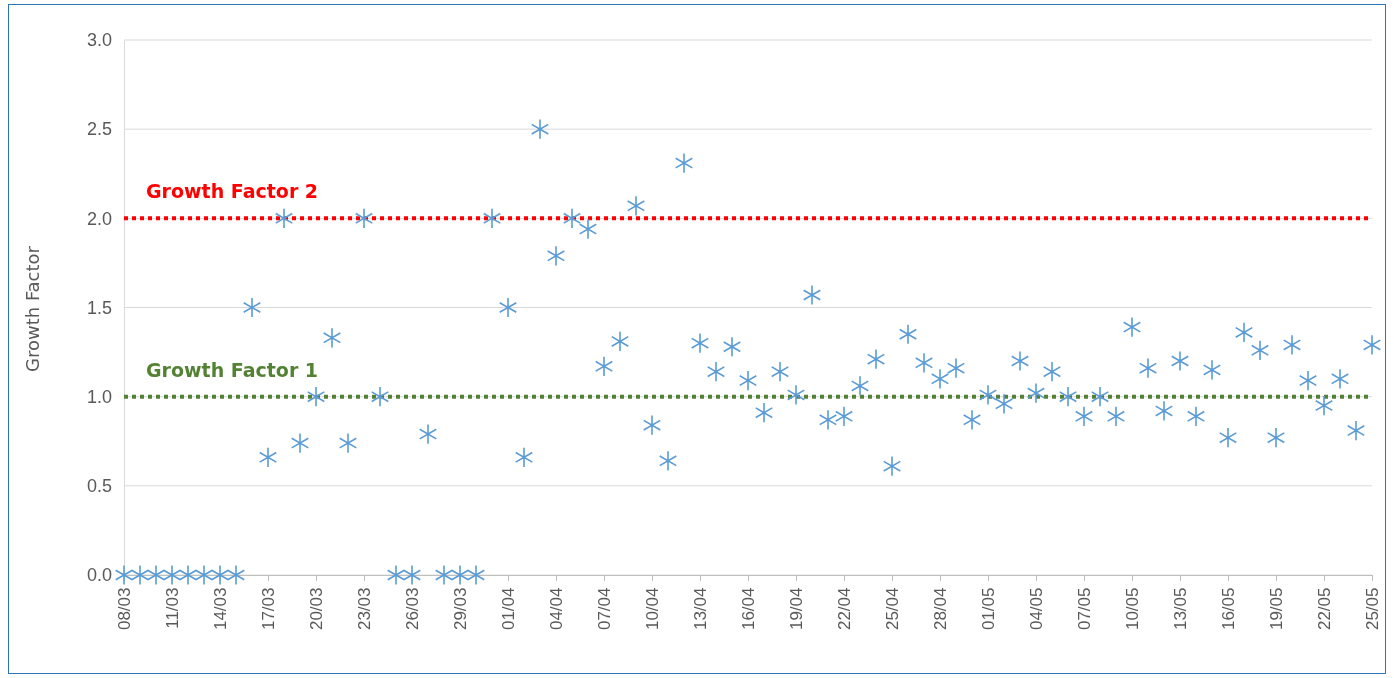  I want to click on x-tick-label: 22/04, so click(845, 609).